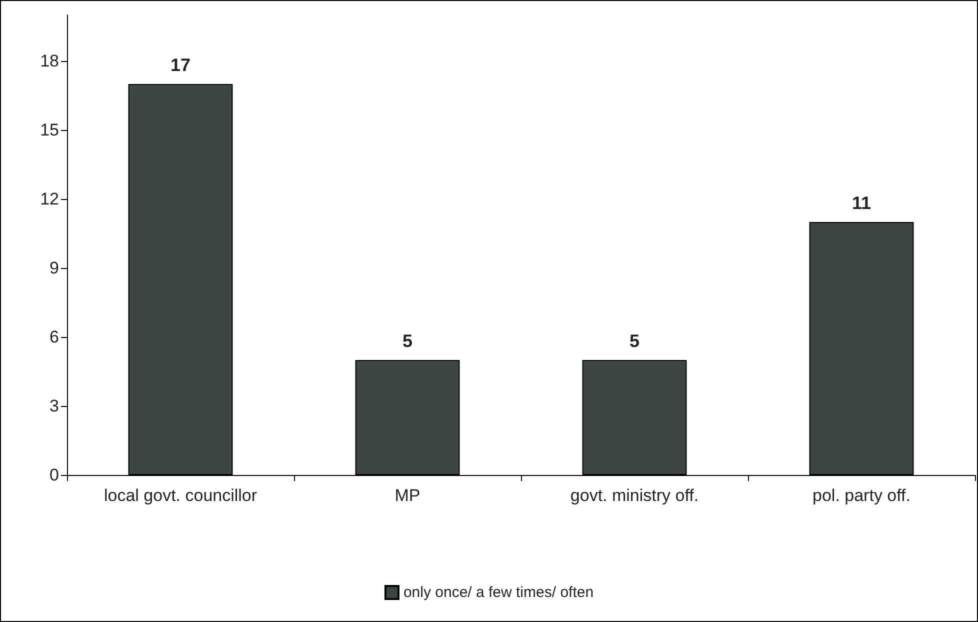 Image resolution: width=978 pixels, height=622 pixels. What do you see at coordinates (498, 592) in the screenshot?
I see `legend-label: only once/ a few times/ often` at bounding box center [498, 592].